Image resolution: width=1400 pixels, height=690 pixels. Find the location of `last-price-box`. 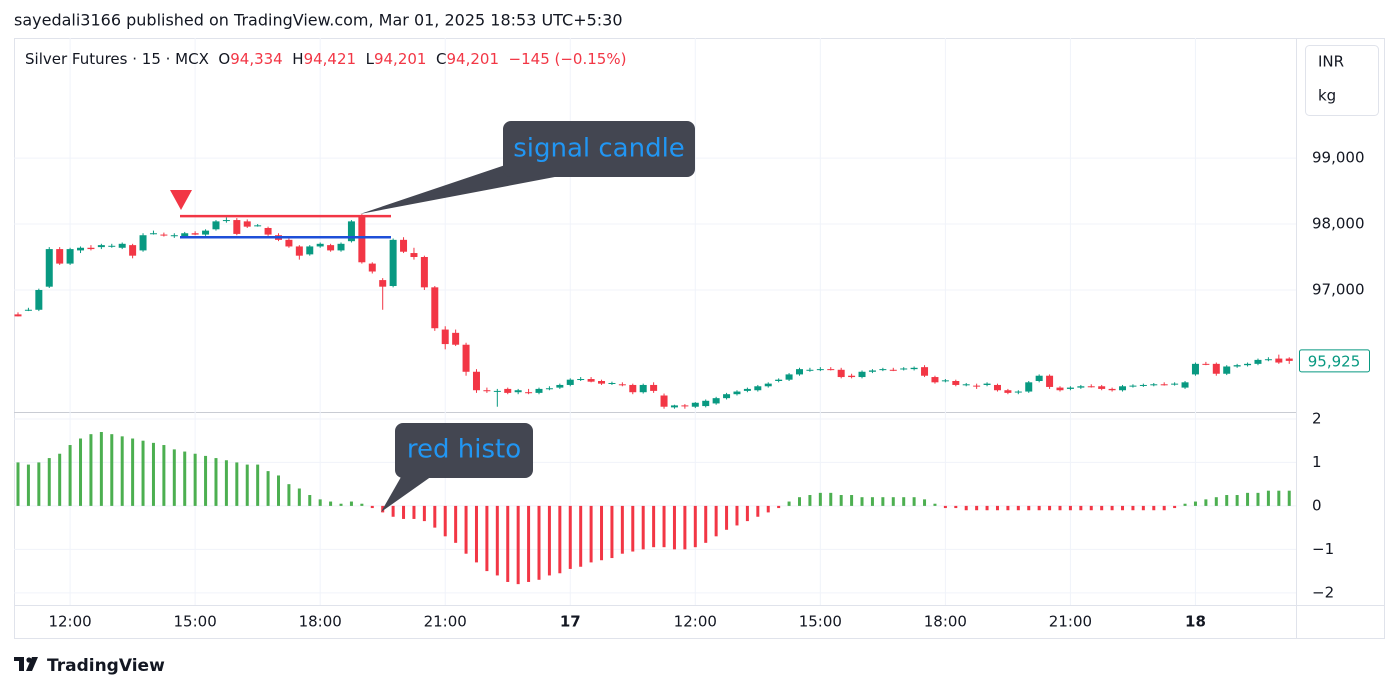

last-price-box is located at coordinates (1334, 361).